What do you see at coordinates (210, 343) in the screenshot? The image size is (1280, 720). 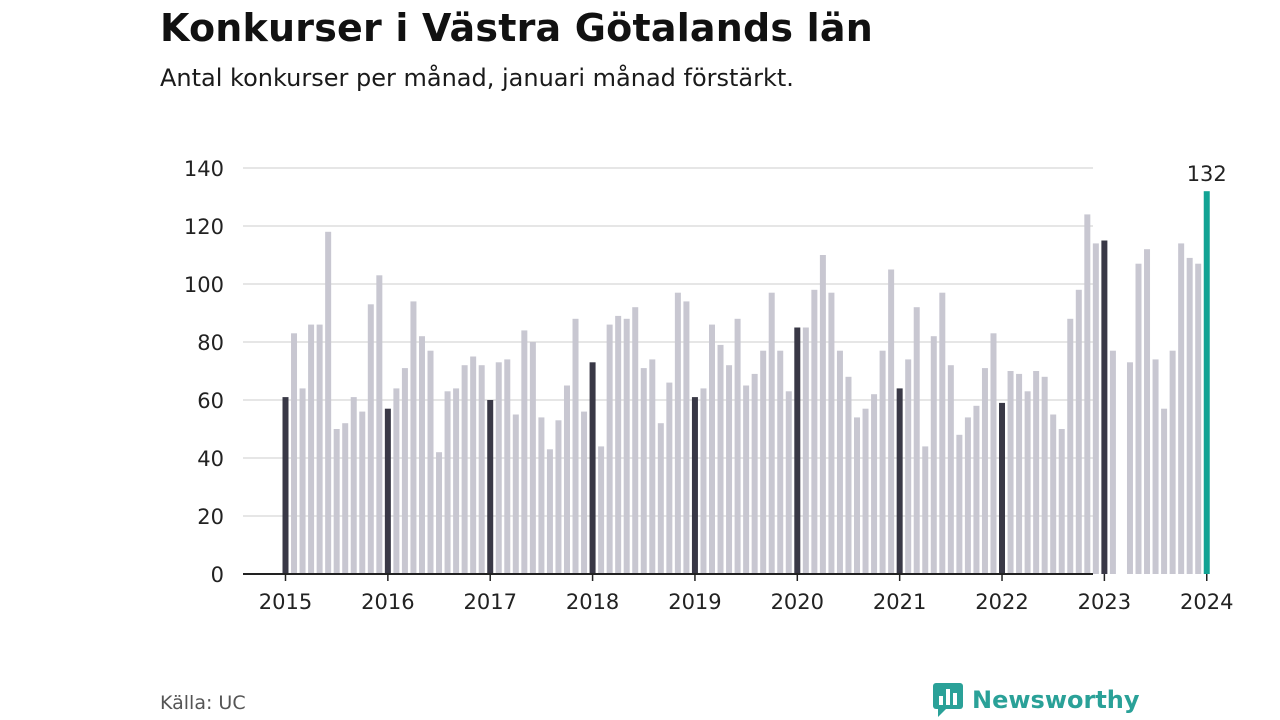 I see `y-tick-label: 80` at bounding box center [210, 343].